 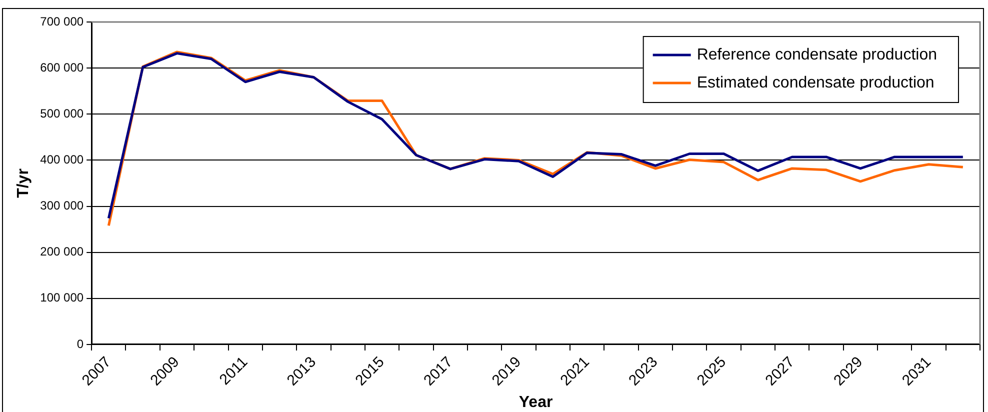 What do you see at coordinates (23, 183) in the screenshot?
I see `y-axis-title: T/yr` at bounding box center [23, 183].